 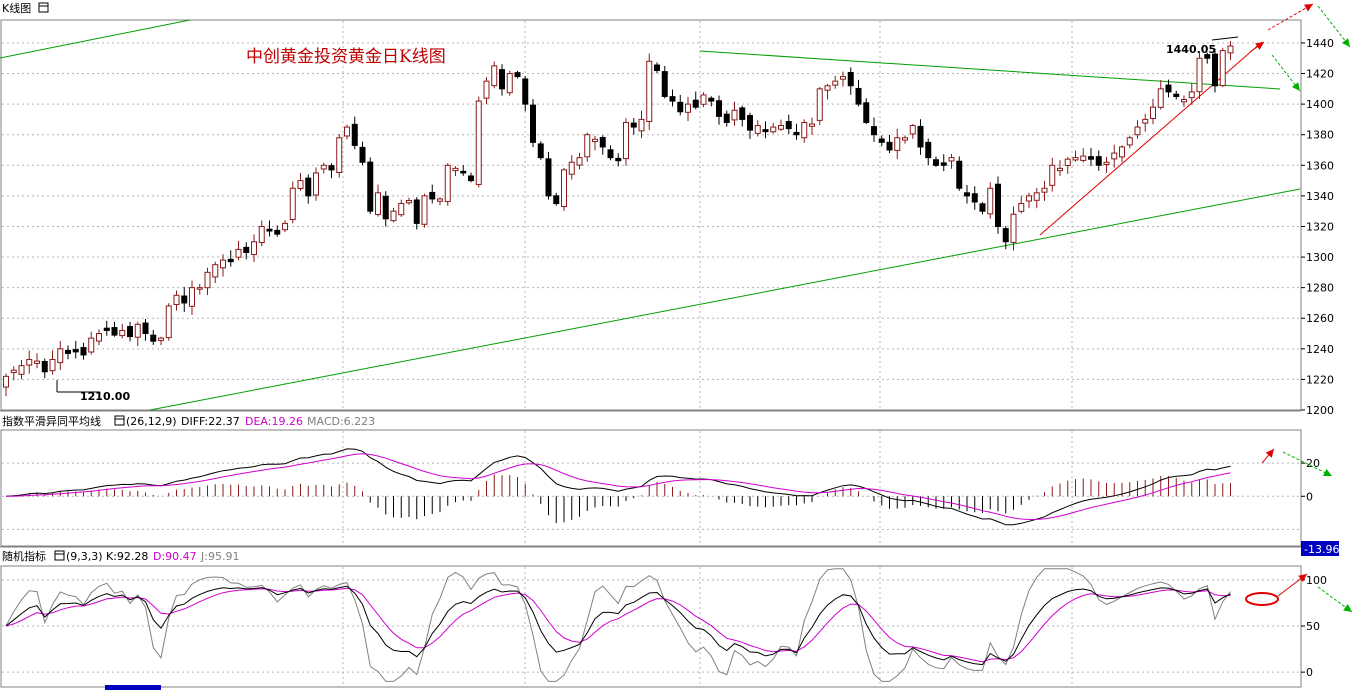 What do you see at coordinates (1259, 46) in the screenshot?
I see `arrow-up-short-head` at bounding box center [1259, 46].